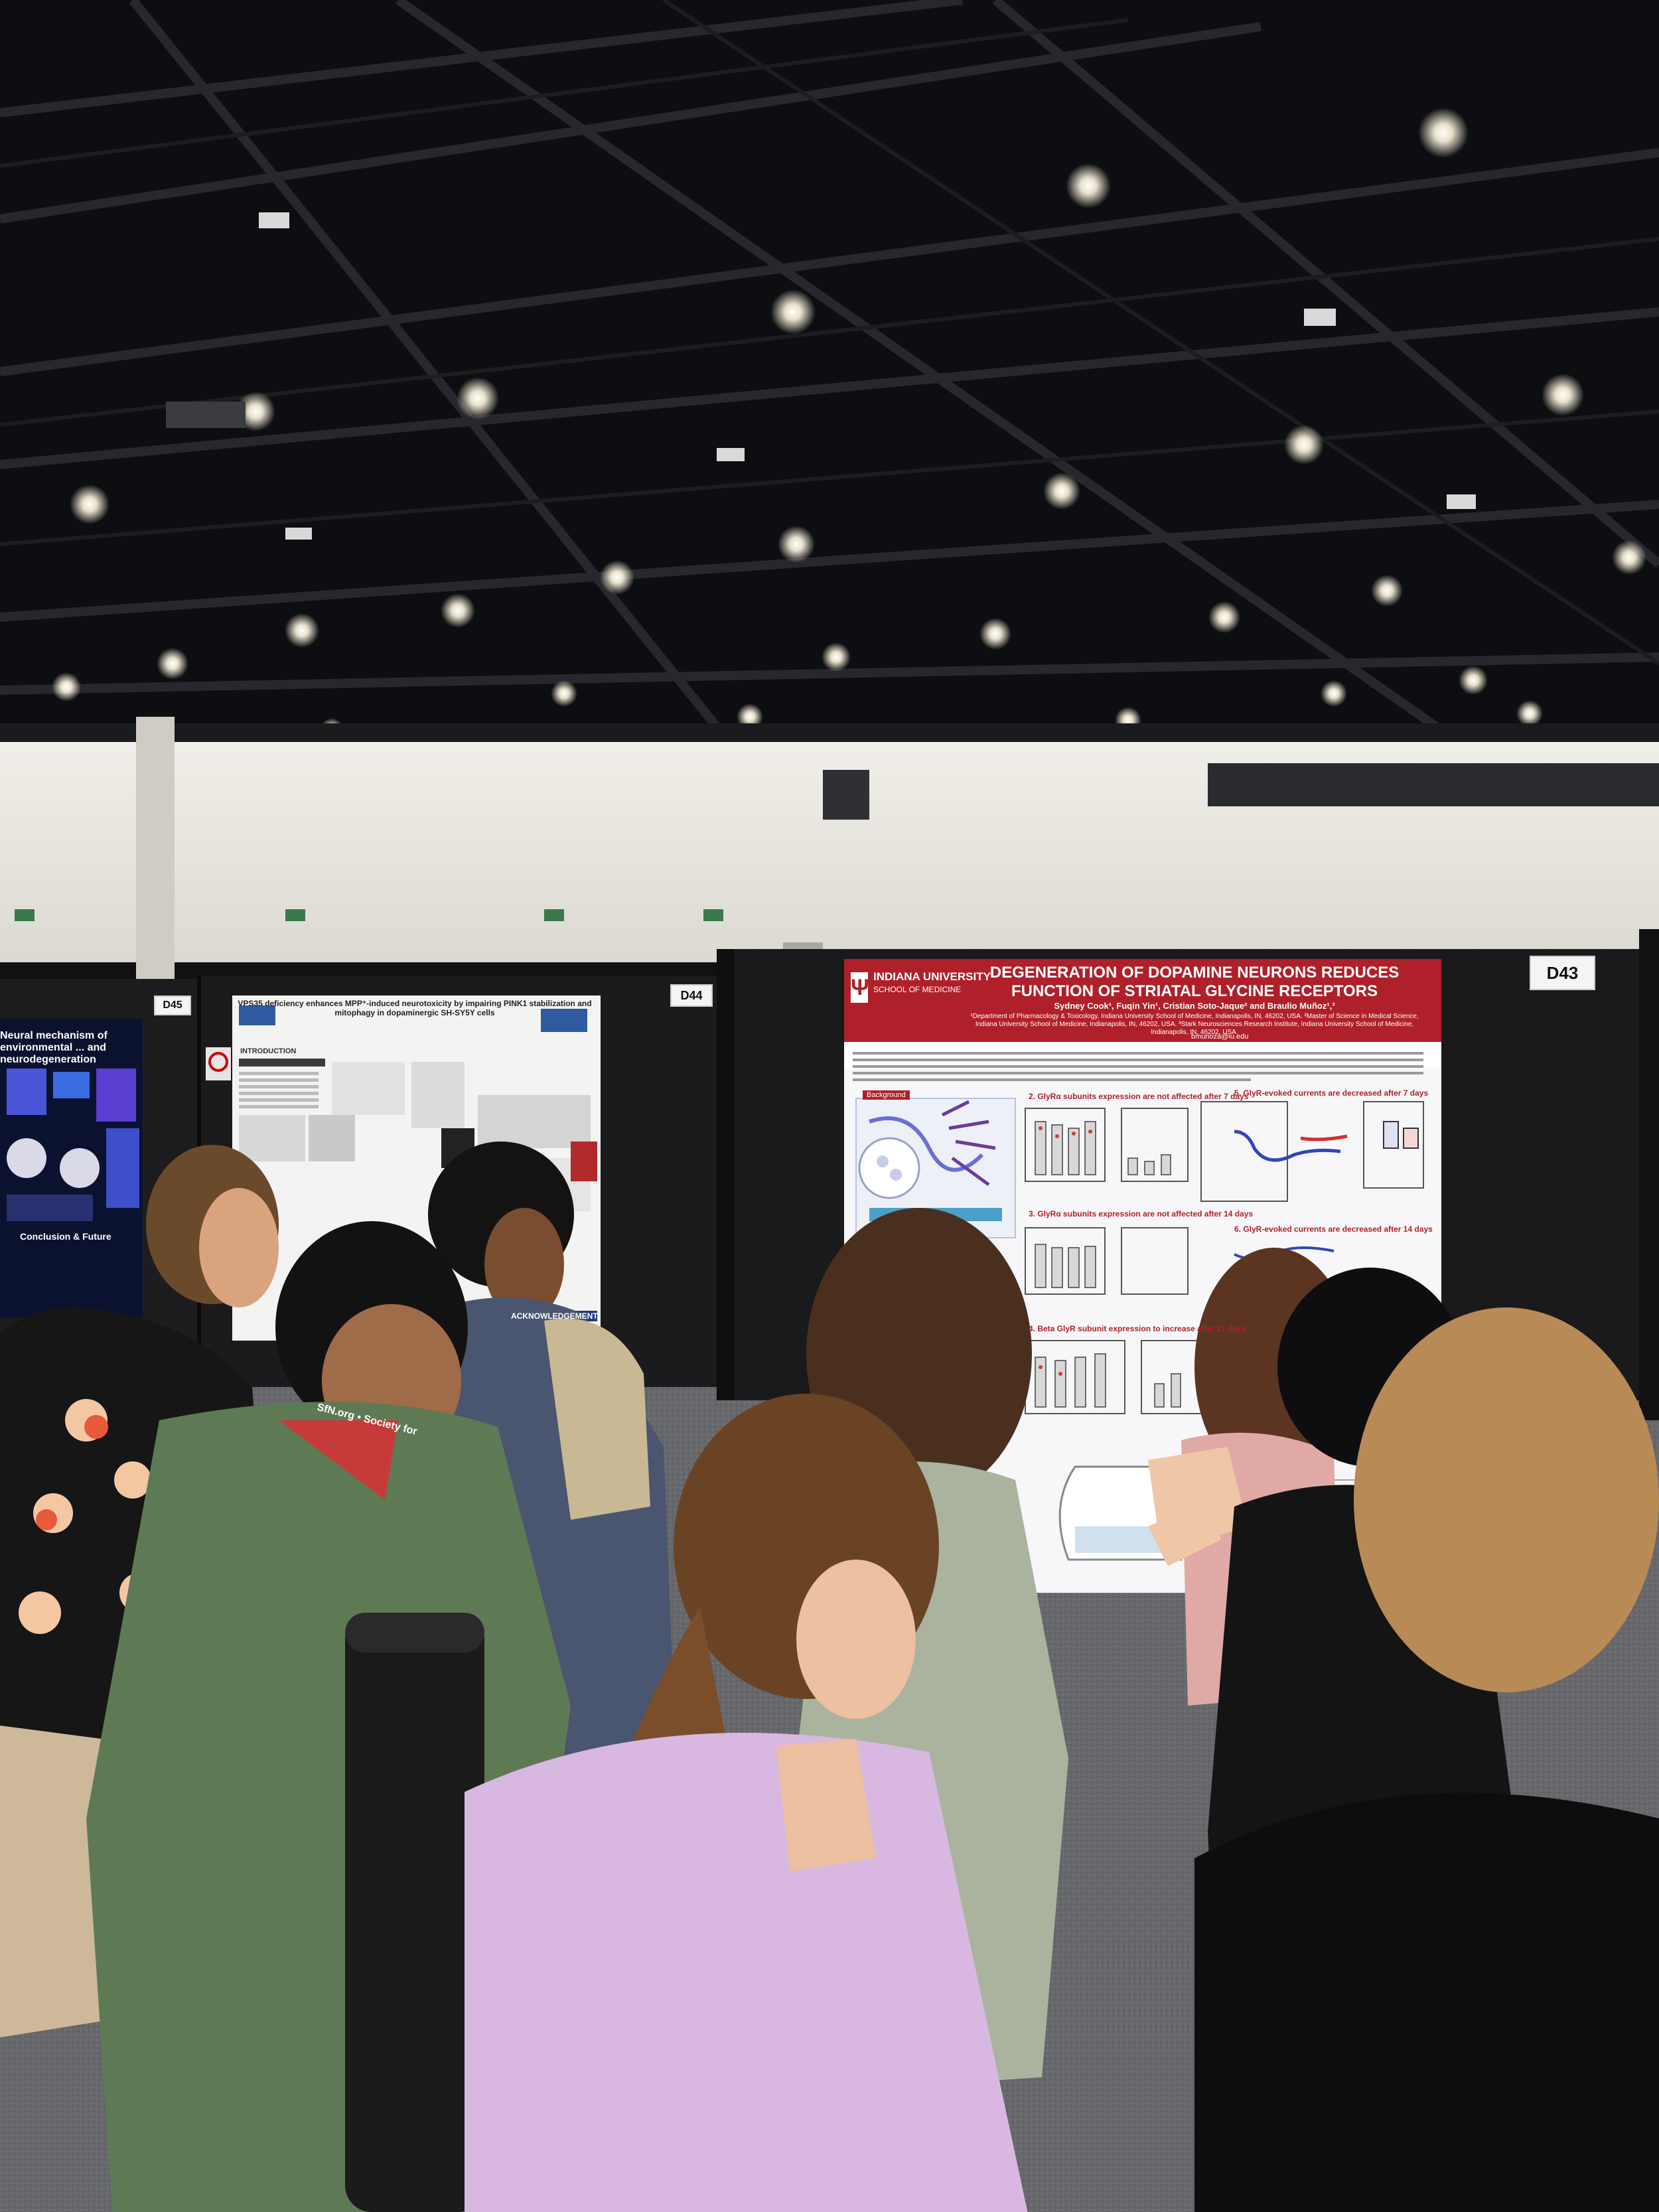 The height and width of the screenshot is (2212, 1659). Describe the element at coordinates (1220, 1037) in the screenshot. I see `poster-email: bmunoza@iu.edu` at that location.